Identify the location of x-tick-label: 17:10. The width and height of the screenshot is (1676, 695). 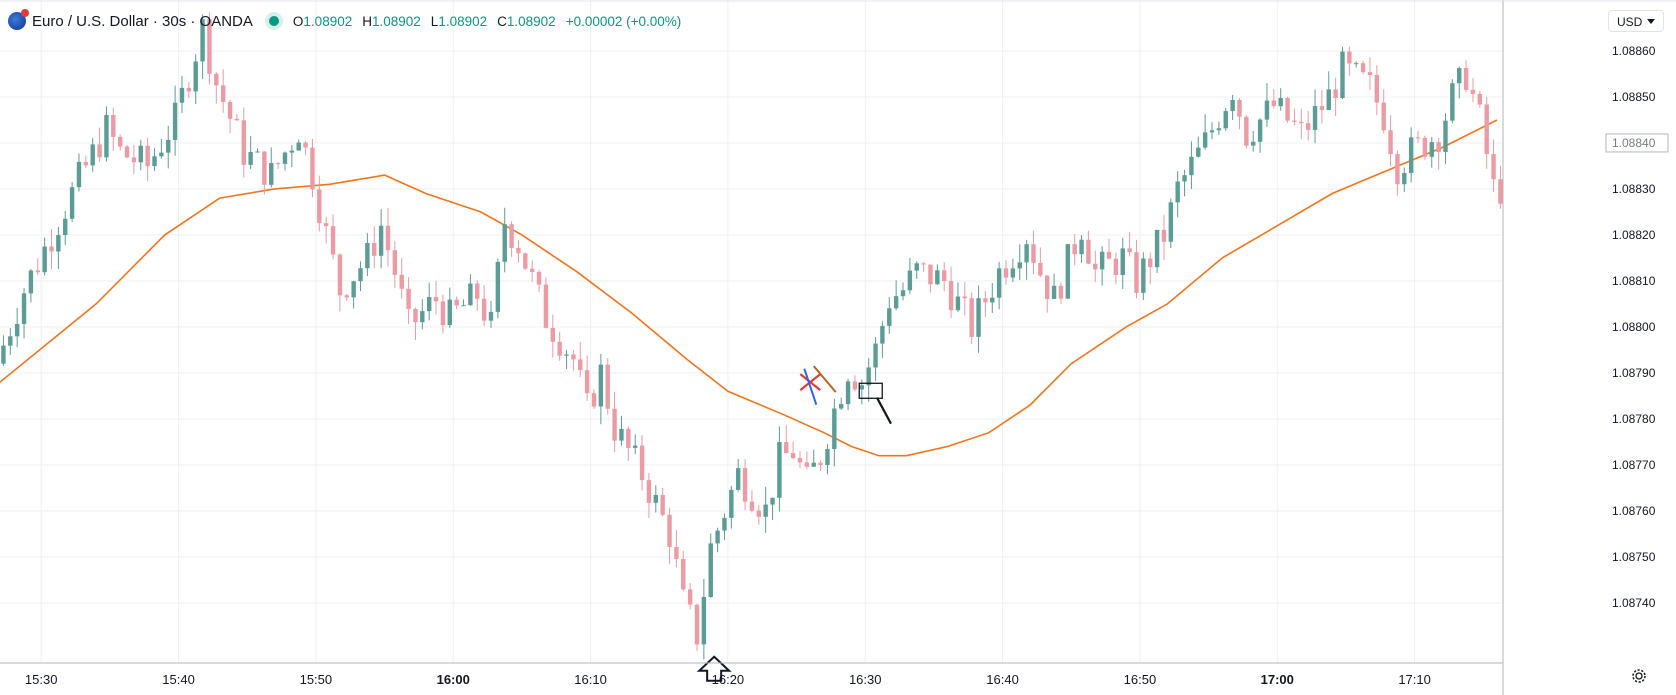
(1414, 679).